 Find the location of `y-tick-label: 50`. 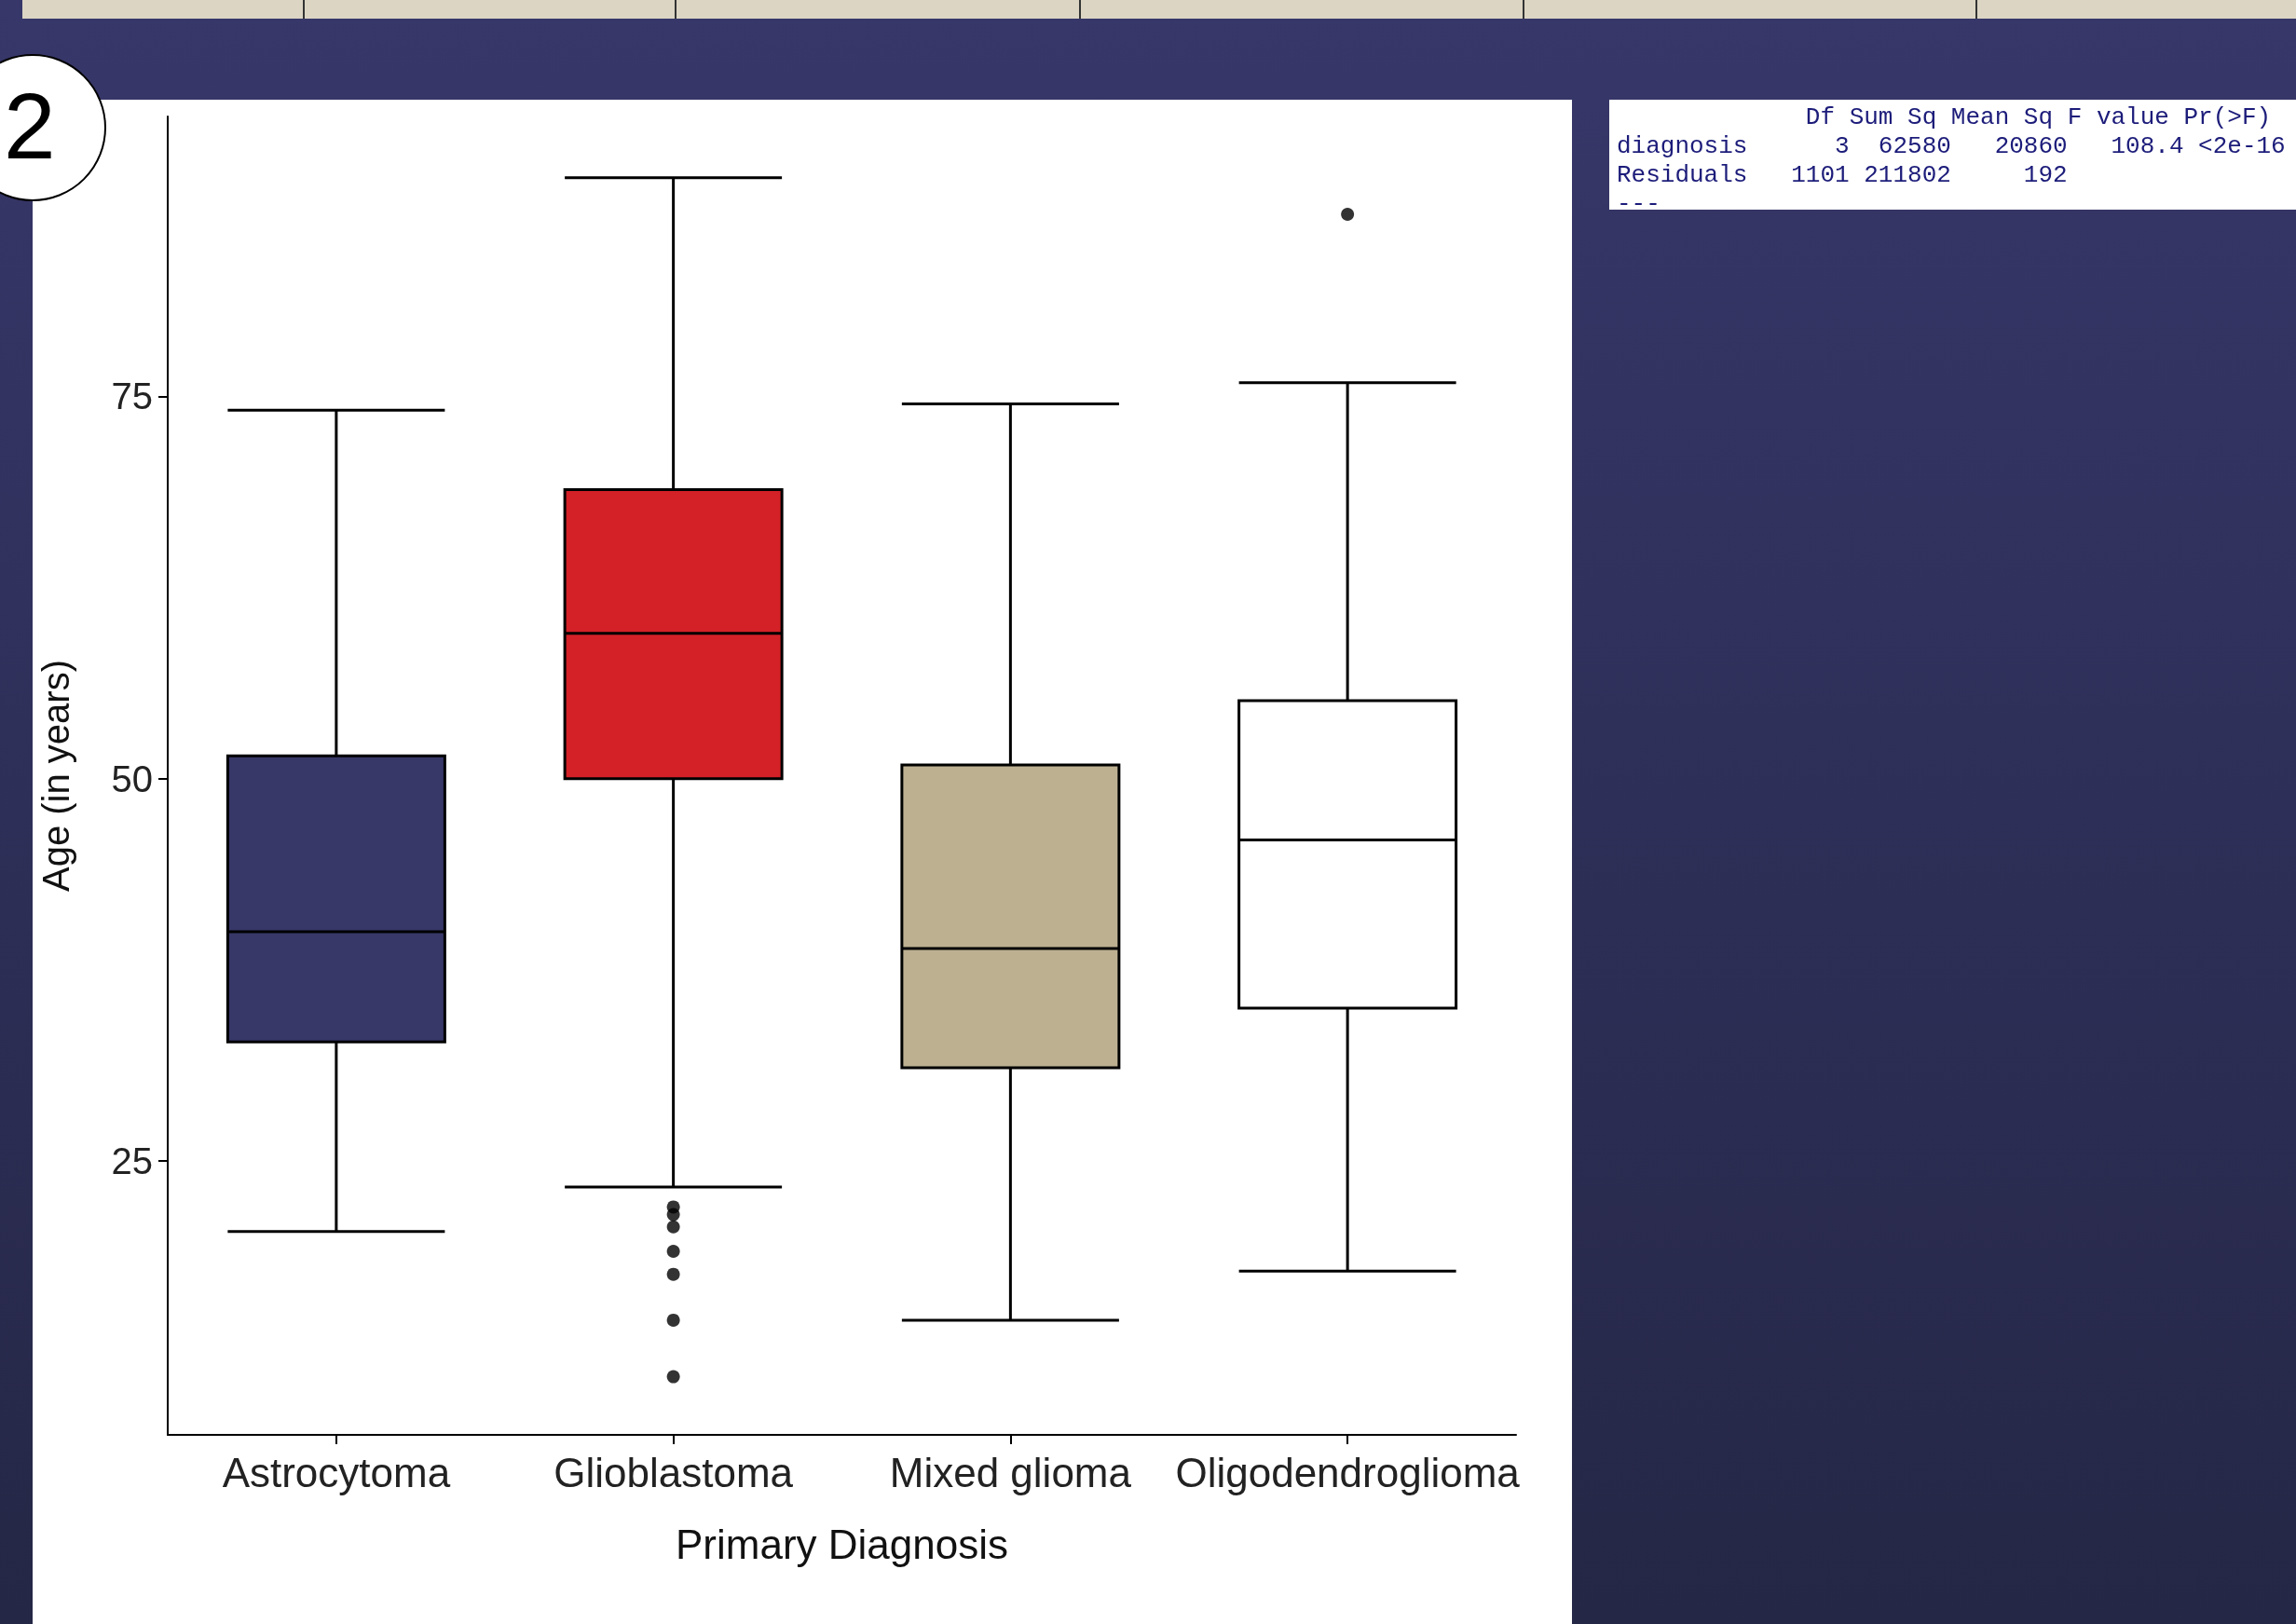

y-tick-label: 50 is located at coordinates (132, 778).